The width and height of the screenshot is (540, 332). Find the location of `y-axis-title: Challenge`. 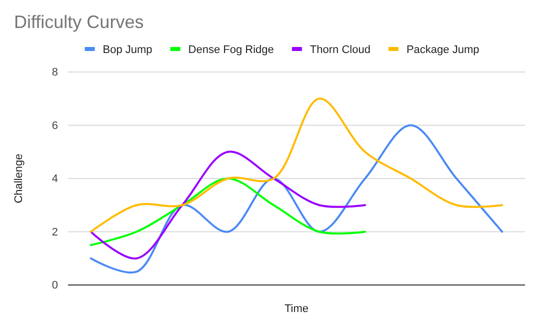

y-axis-title: Challenge is located at coordinates (19, 179).